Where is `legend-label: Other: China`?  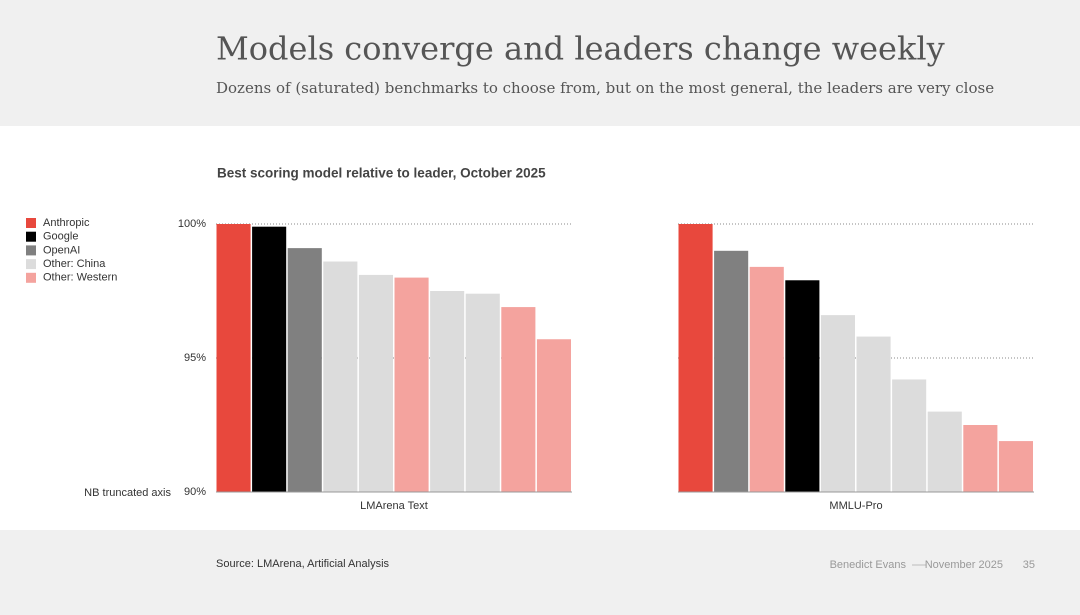
legend-label: Other: China is located at coordinates (74, 264).